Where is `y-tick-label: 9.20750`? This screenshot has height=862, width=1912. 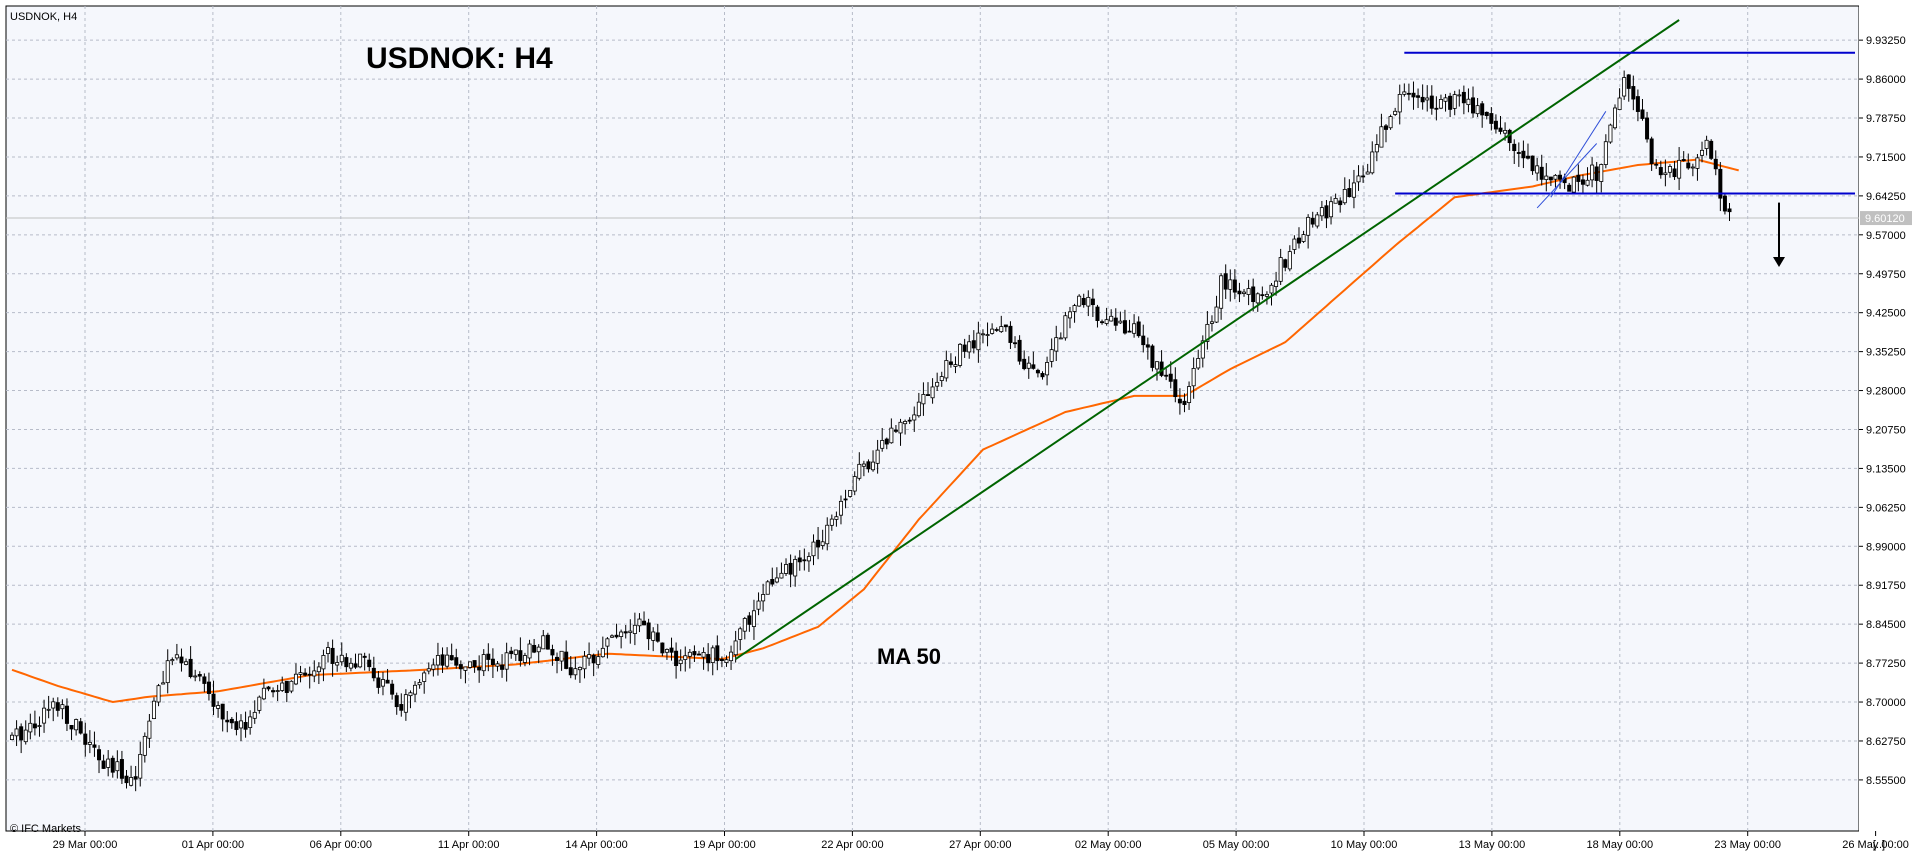
y-tick-label: 9.20750 is located at coordinates (1886, 430).